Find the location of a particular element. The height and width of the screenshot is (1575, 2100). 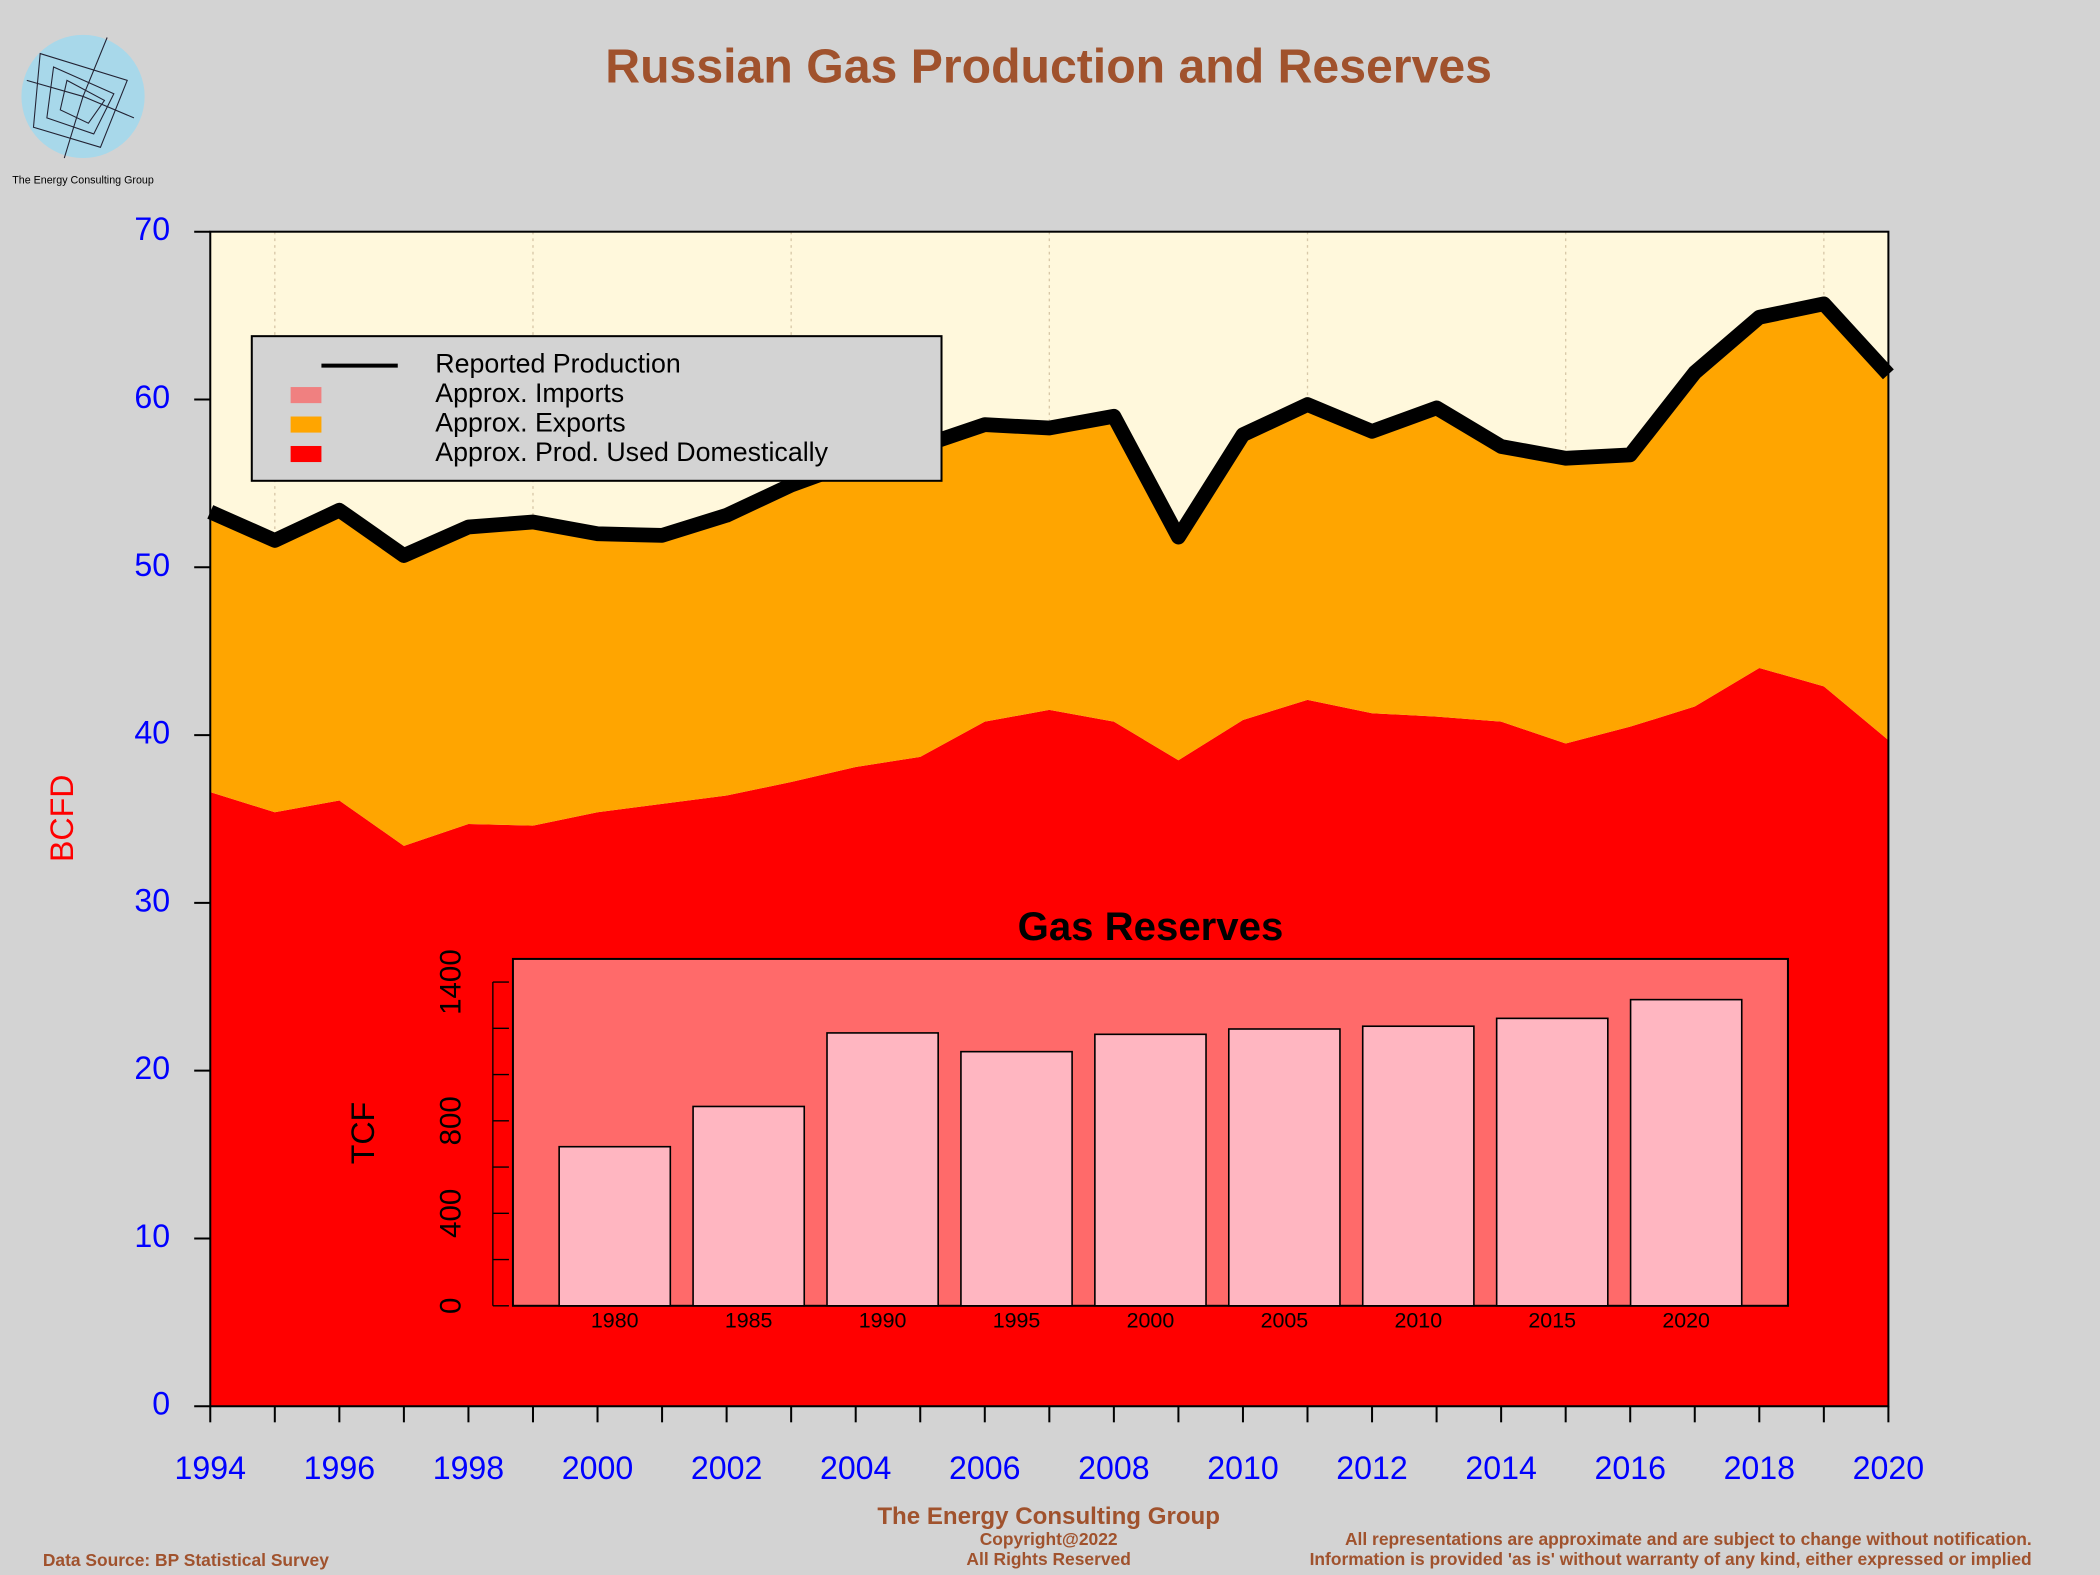

inset-y-label: TCF is located at coordinates (363, 1133).